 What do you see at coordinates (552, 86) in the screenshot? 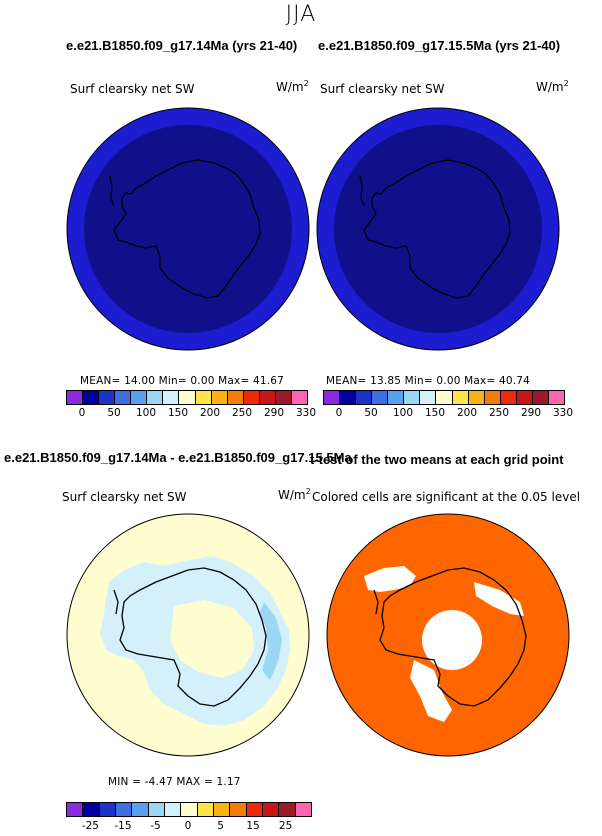
I see `panel2-unit: W/m2` at bounding box center [552, 86].